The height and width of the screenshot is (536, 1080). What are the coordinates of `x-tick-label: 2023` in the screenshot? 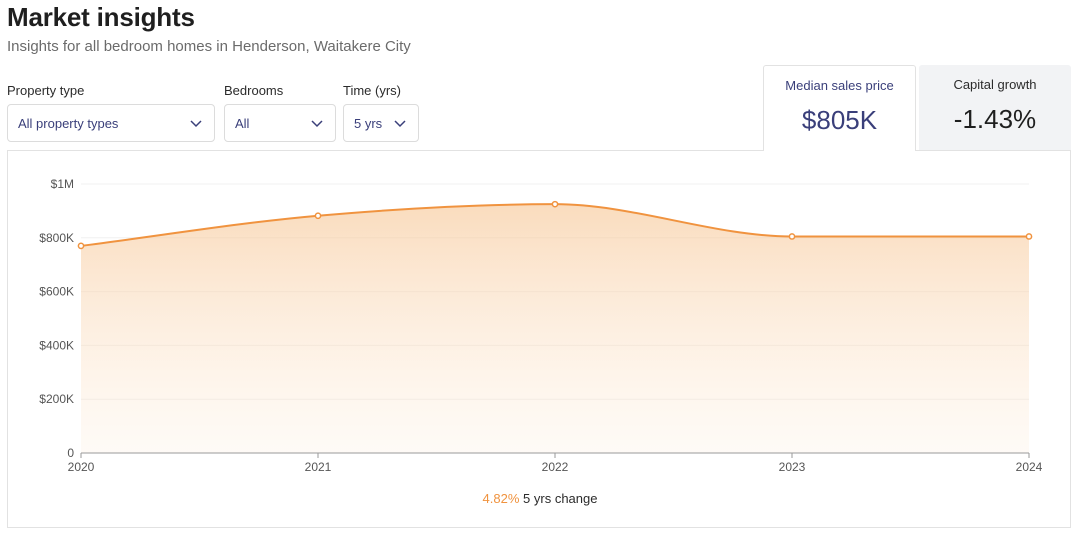 It's located at (792, 467).